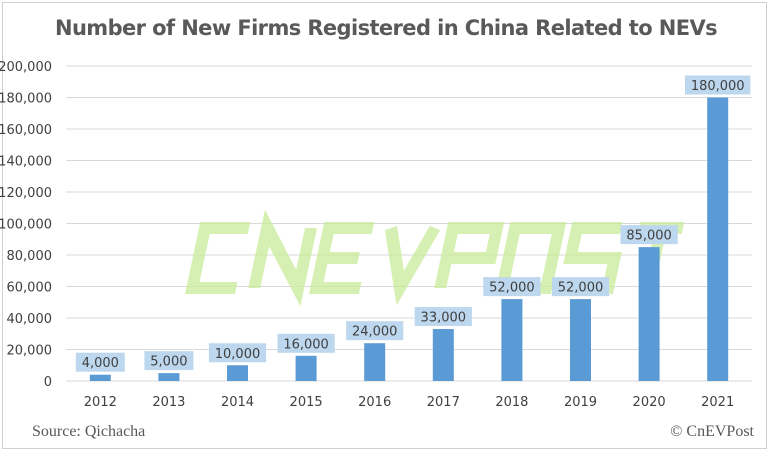  What do you see at coordinates (26, 193) in the screenshot?
I see `y-tick-label: 120,000` at bounding box center [26, 193].